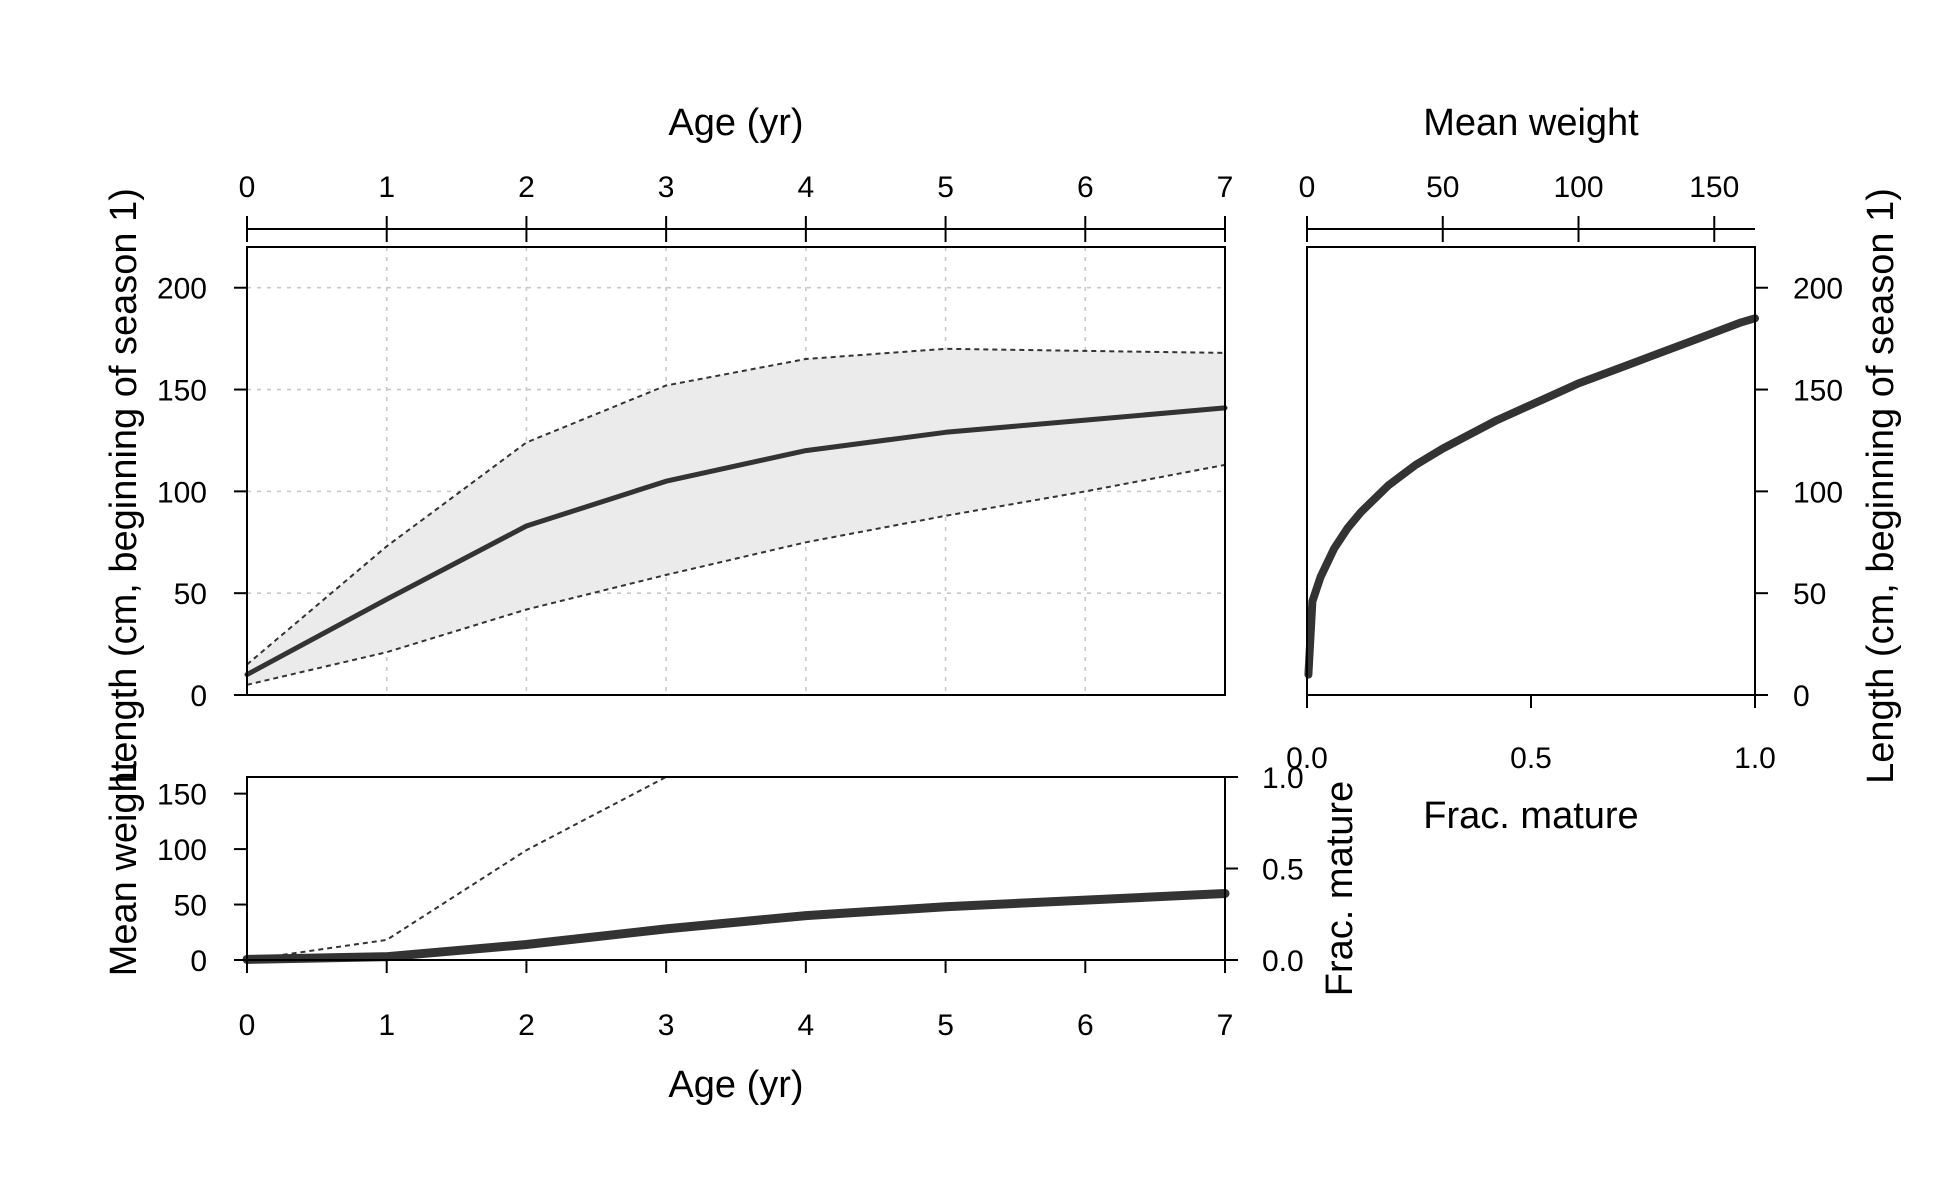 The width and height of the screenshot is (1950, 1200). I want to click on length-right-y-tick-label: 0, so click(1801, 696).